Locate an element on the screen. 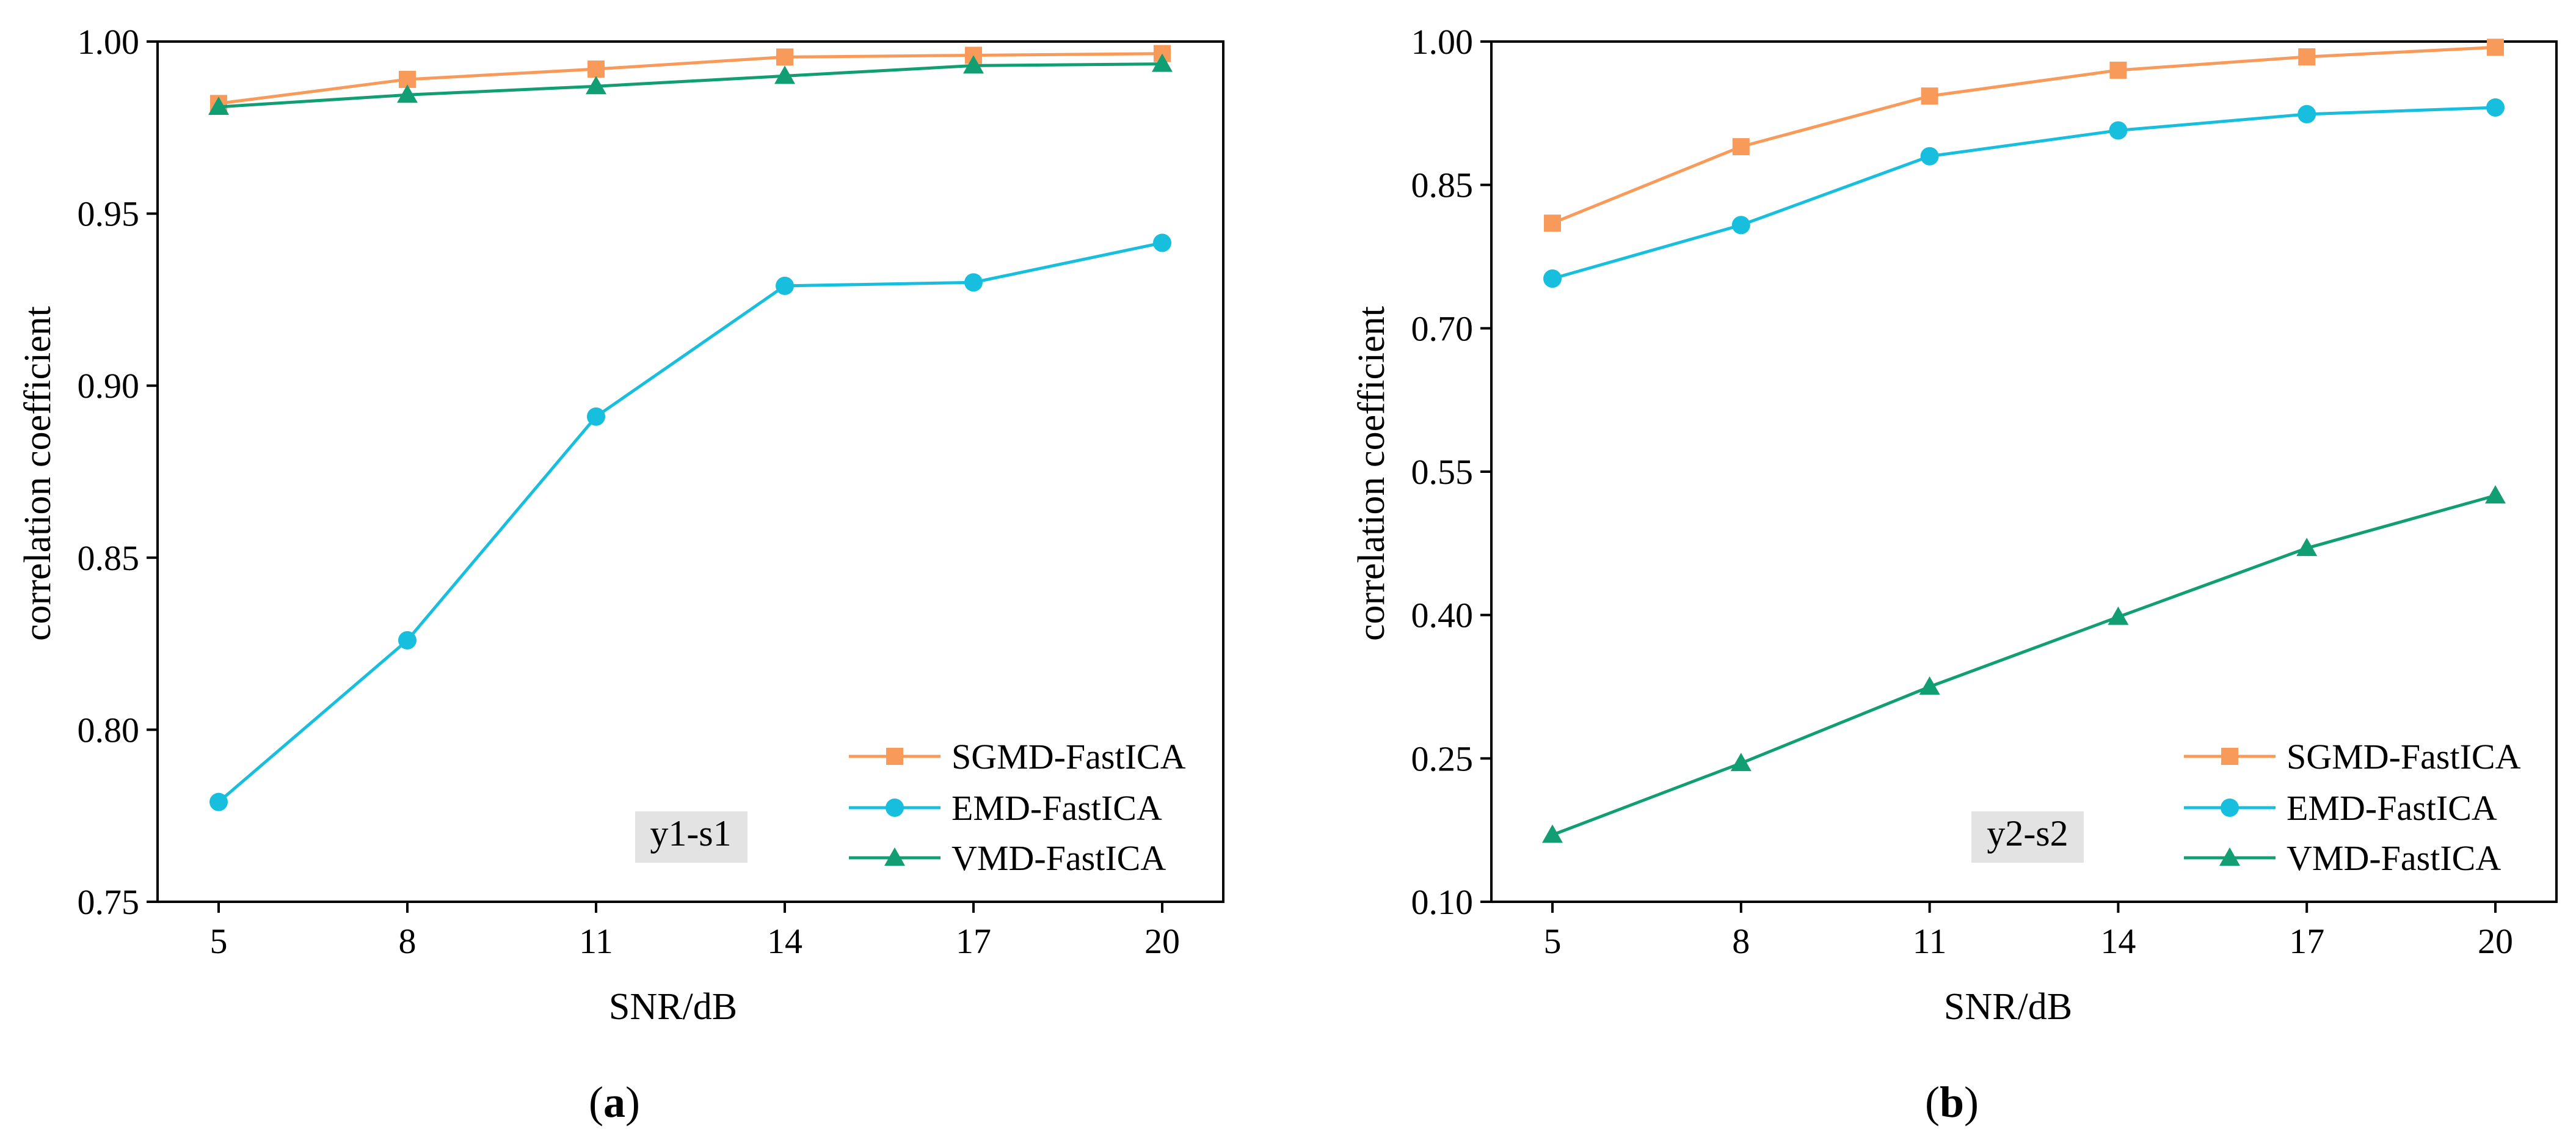 The width and height of the screenshot is (2576, 1148). y-tick-label: 0.10 is located at coordinates (1442, 902).